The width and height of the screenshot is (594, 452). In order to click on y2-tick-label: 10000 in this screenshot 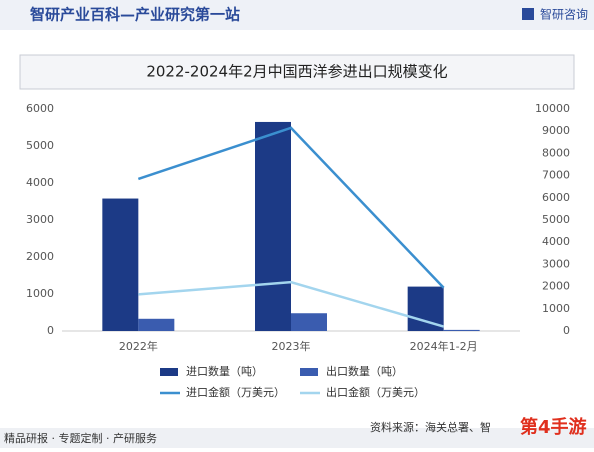, I will do `click(552, 108)`.